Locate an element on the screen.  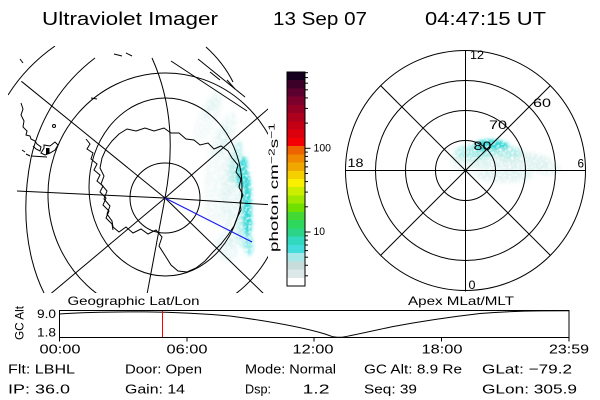
svg-text: Apex MLat/MLT is located at coordinates (461, 301).